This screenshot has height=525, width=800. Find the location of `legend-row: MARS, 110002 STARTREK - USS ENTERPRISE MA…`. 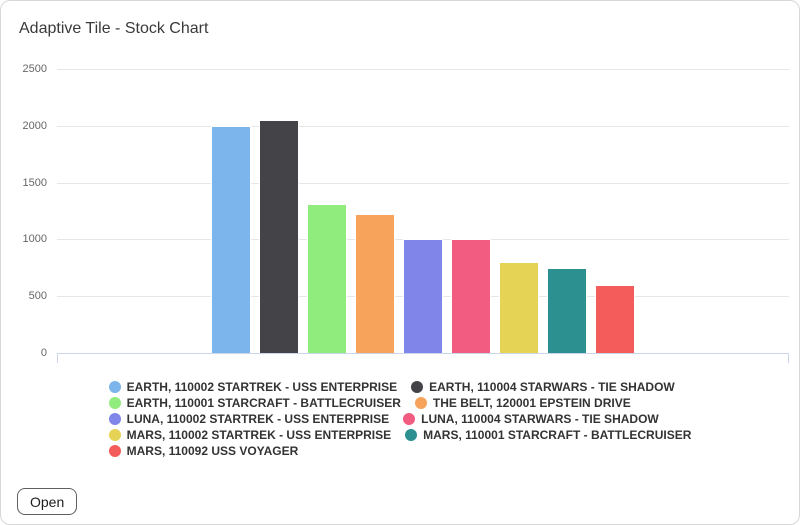

legend-row: MARS, 110002 STARTREK - USS ENTERPRISE MA… is located at coordinates (400, 435).